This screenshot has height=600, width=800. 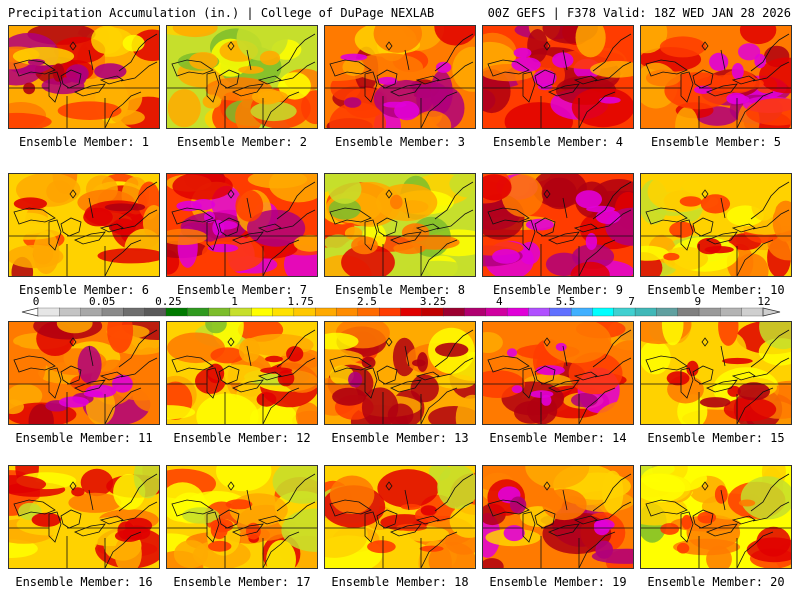 What do you see at coordinates (234, 301) in the screenshot?
I see `colorbar-tick-label: 1` at bounding box center [234, 301].